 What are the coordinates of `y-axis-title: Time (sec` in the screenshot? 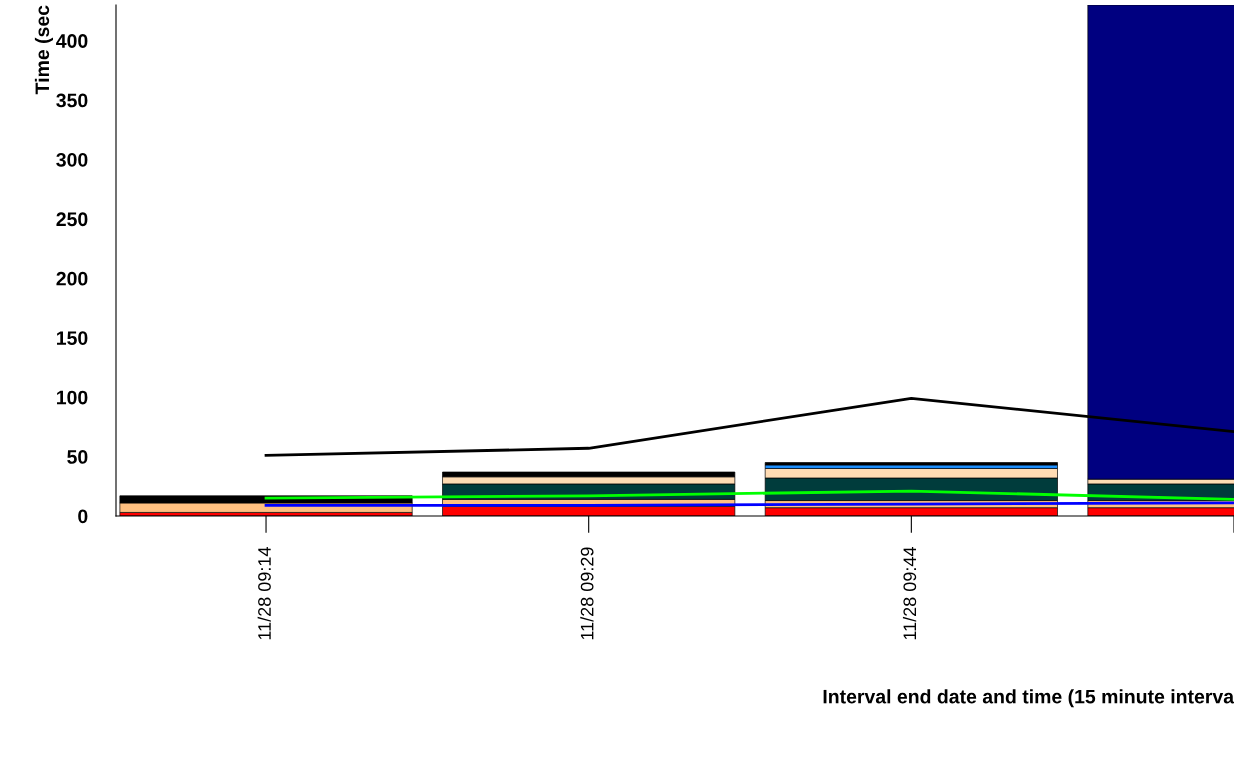 It's located at (44, 50).